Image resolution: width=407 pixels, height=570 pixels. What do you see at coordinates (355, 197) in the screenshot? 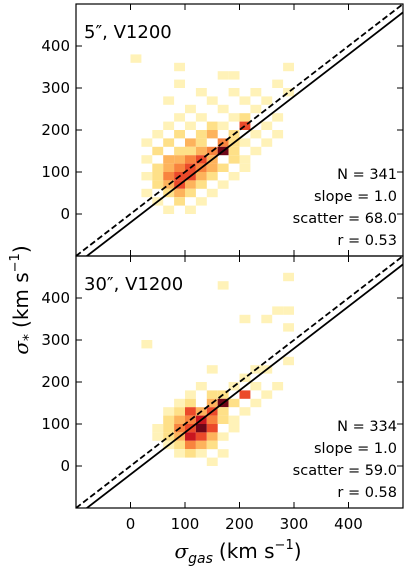
I see `stat-line: slope = 1.0` at bounding box center [355, 197].